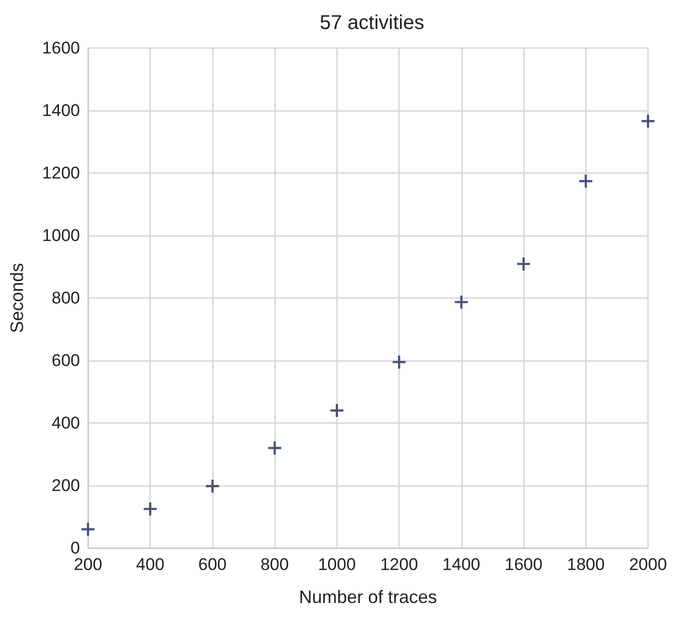 The width and height of the screenshot is (684, 618). Describe the element at coordinates (372, 23) in the screenshot. I see `chart-title: 57 activities` at that location.